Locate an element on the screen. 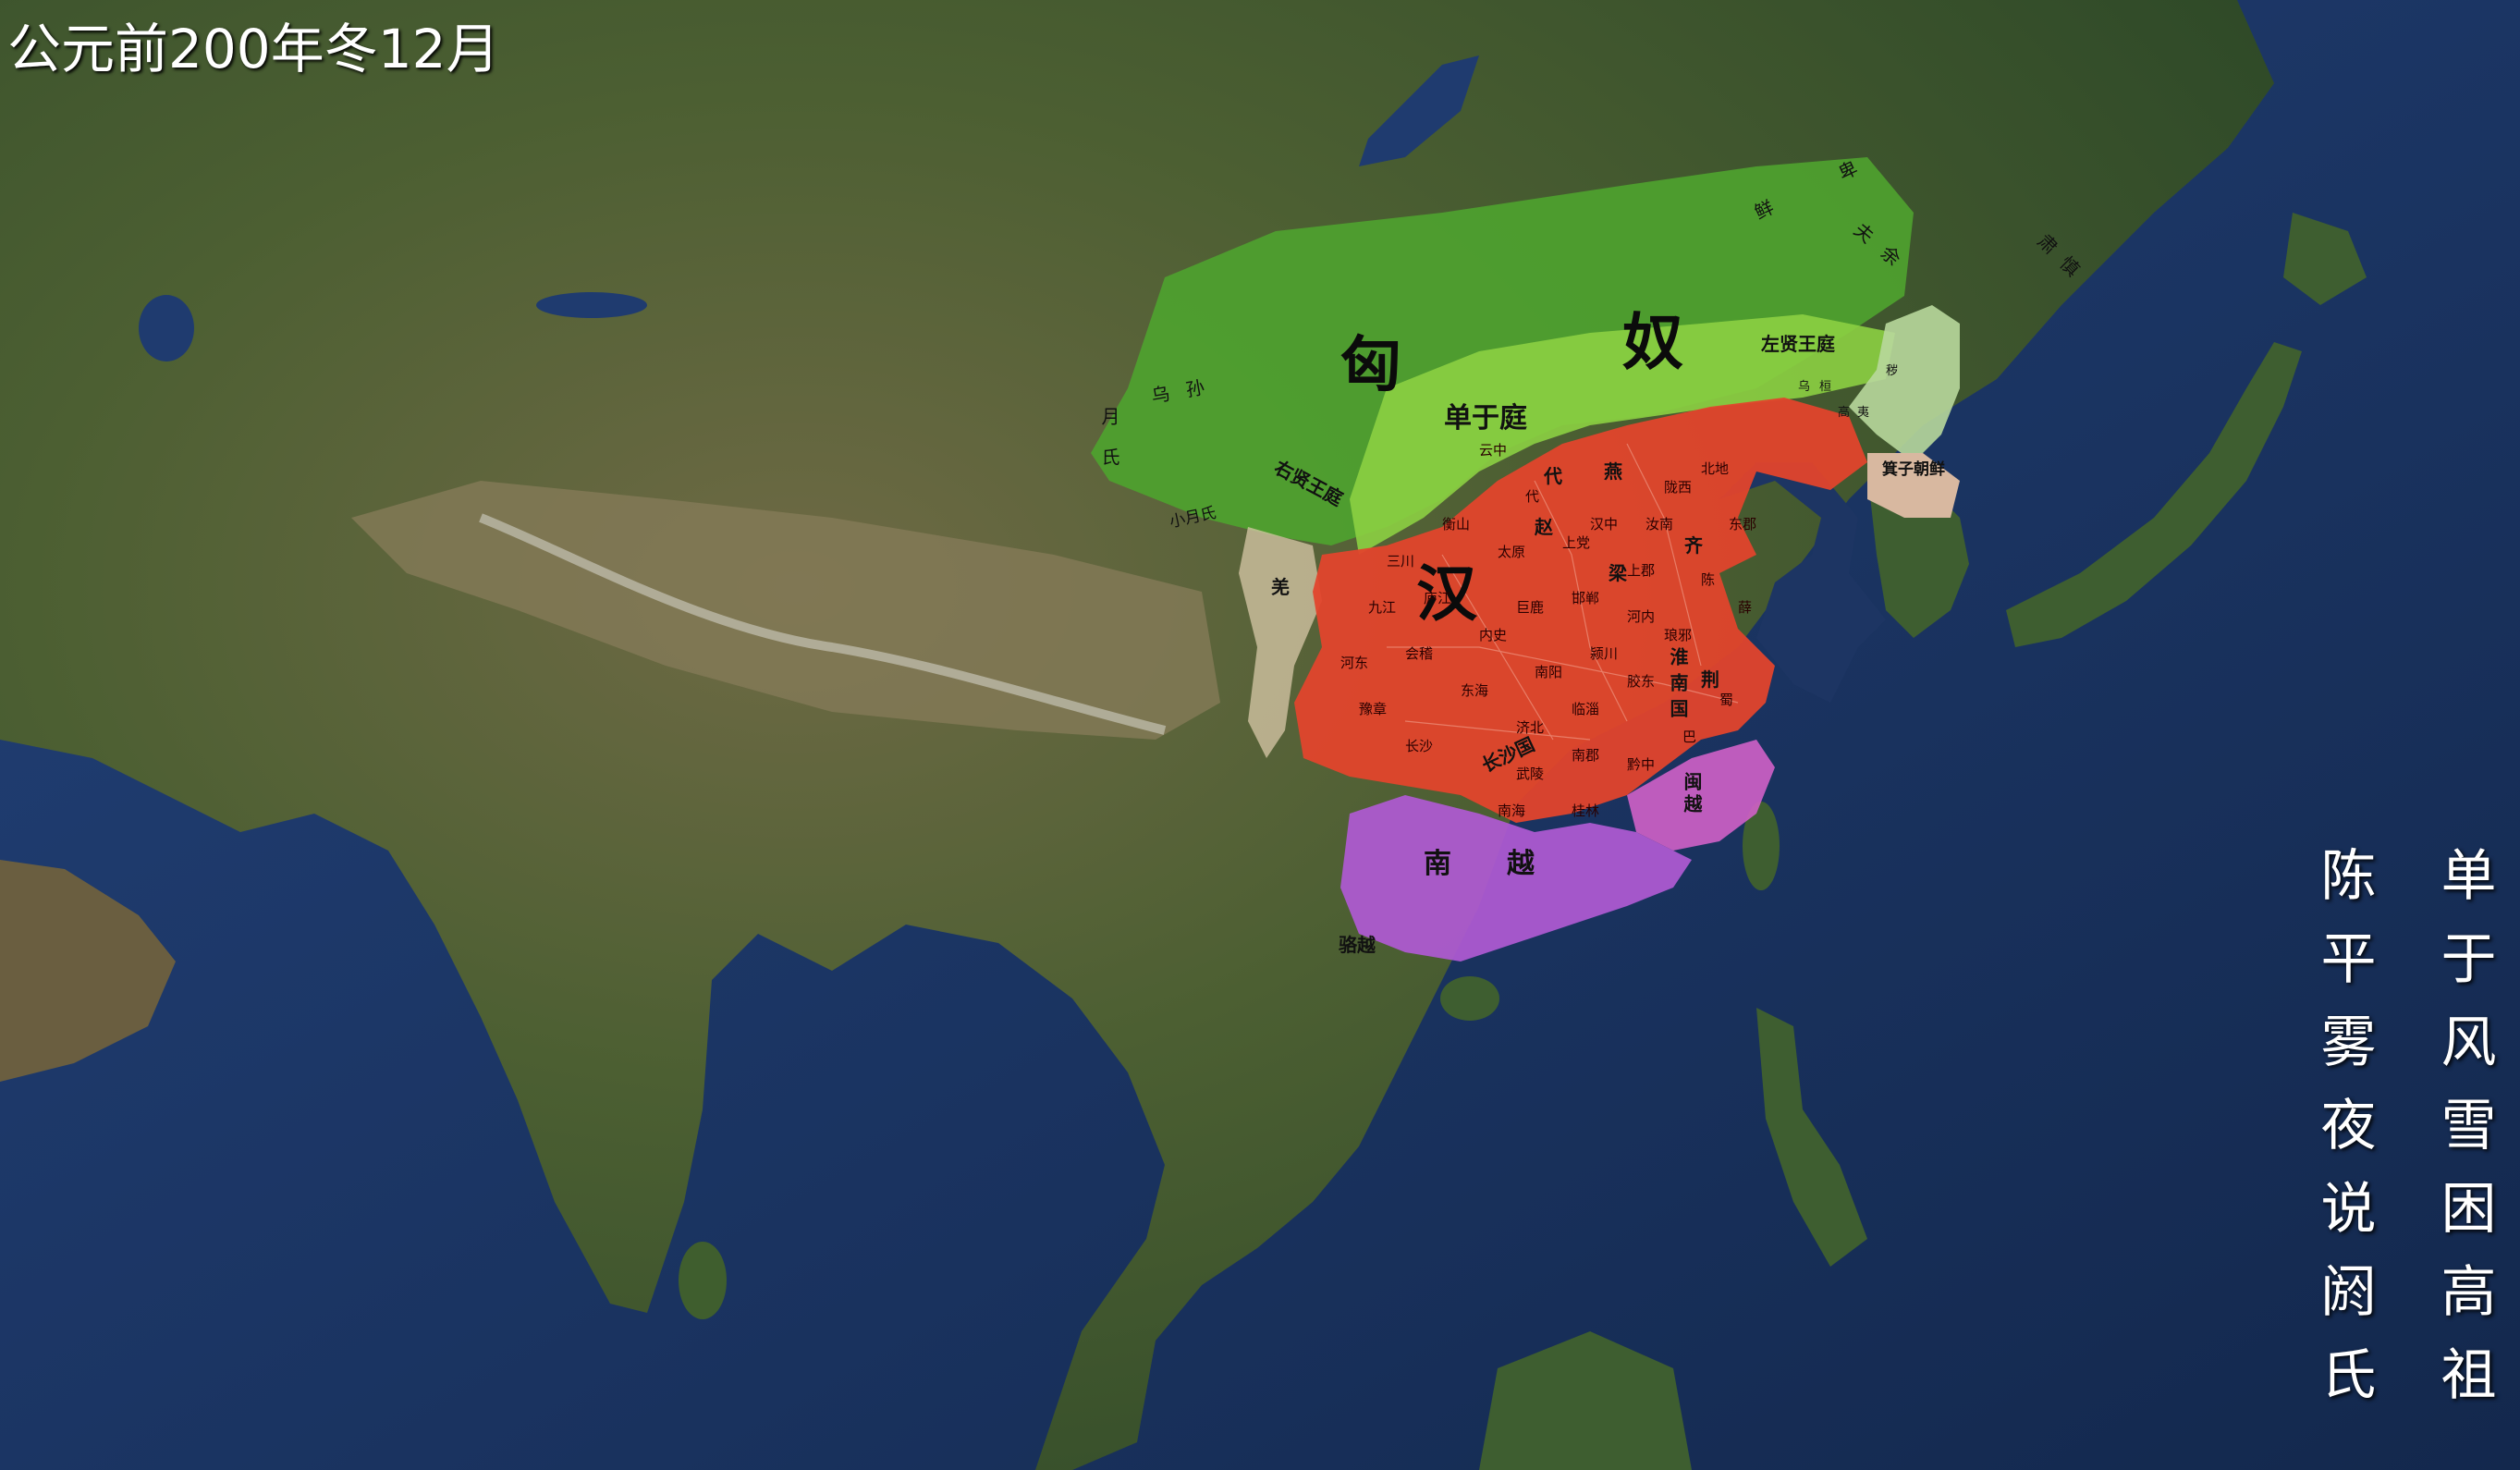 The height and width of the screenshot is (1470, 2520). commandery-label: 河东 is located at coordinates (1354, 663).